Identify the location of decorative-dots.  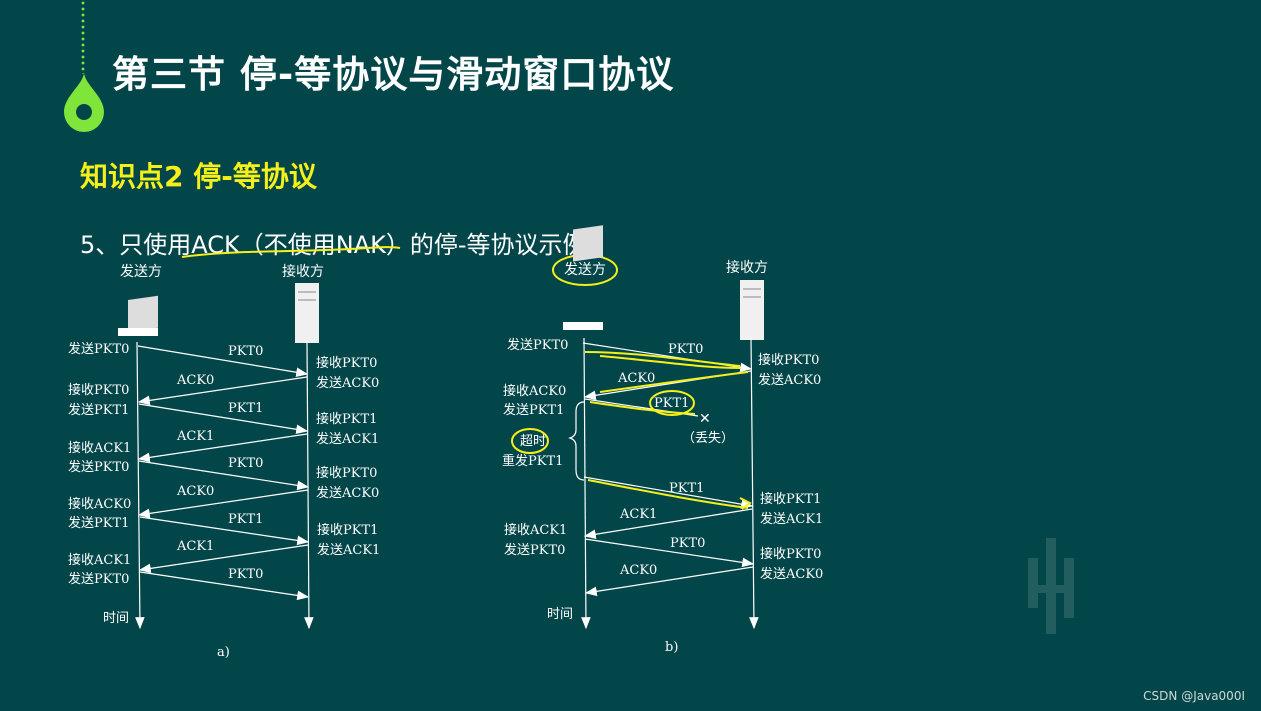
(83, 37).